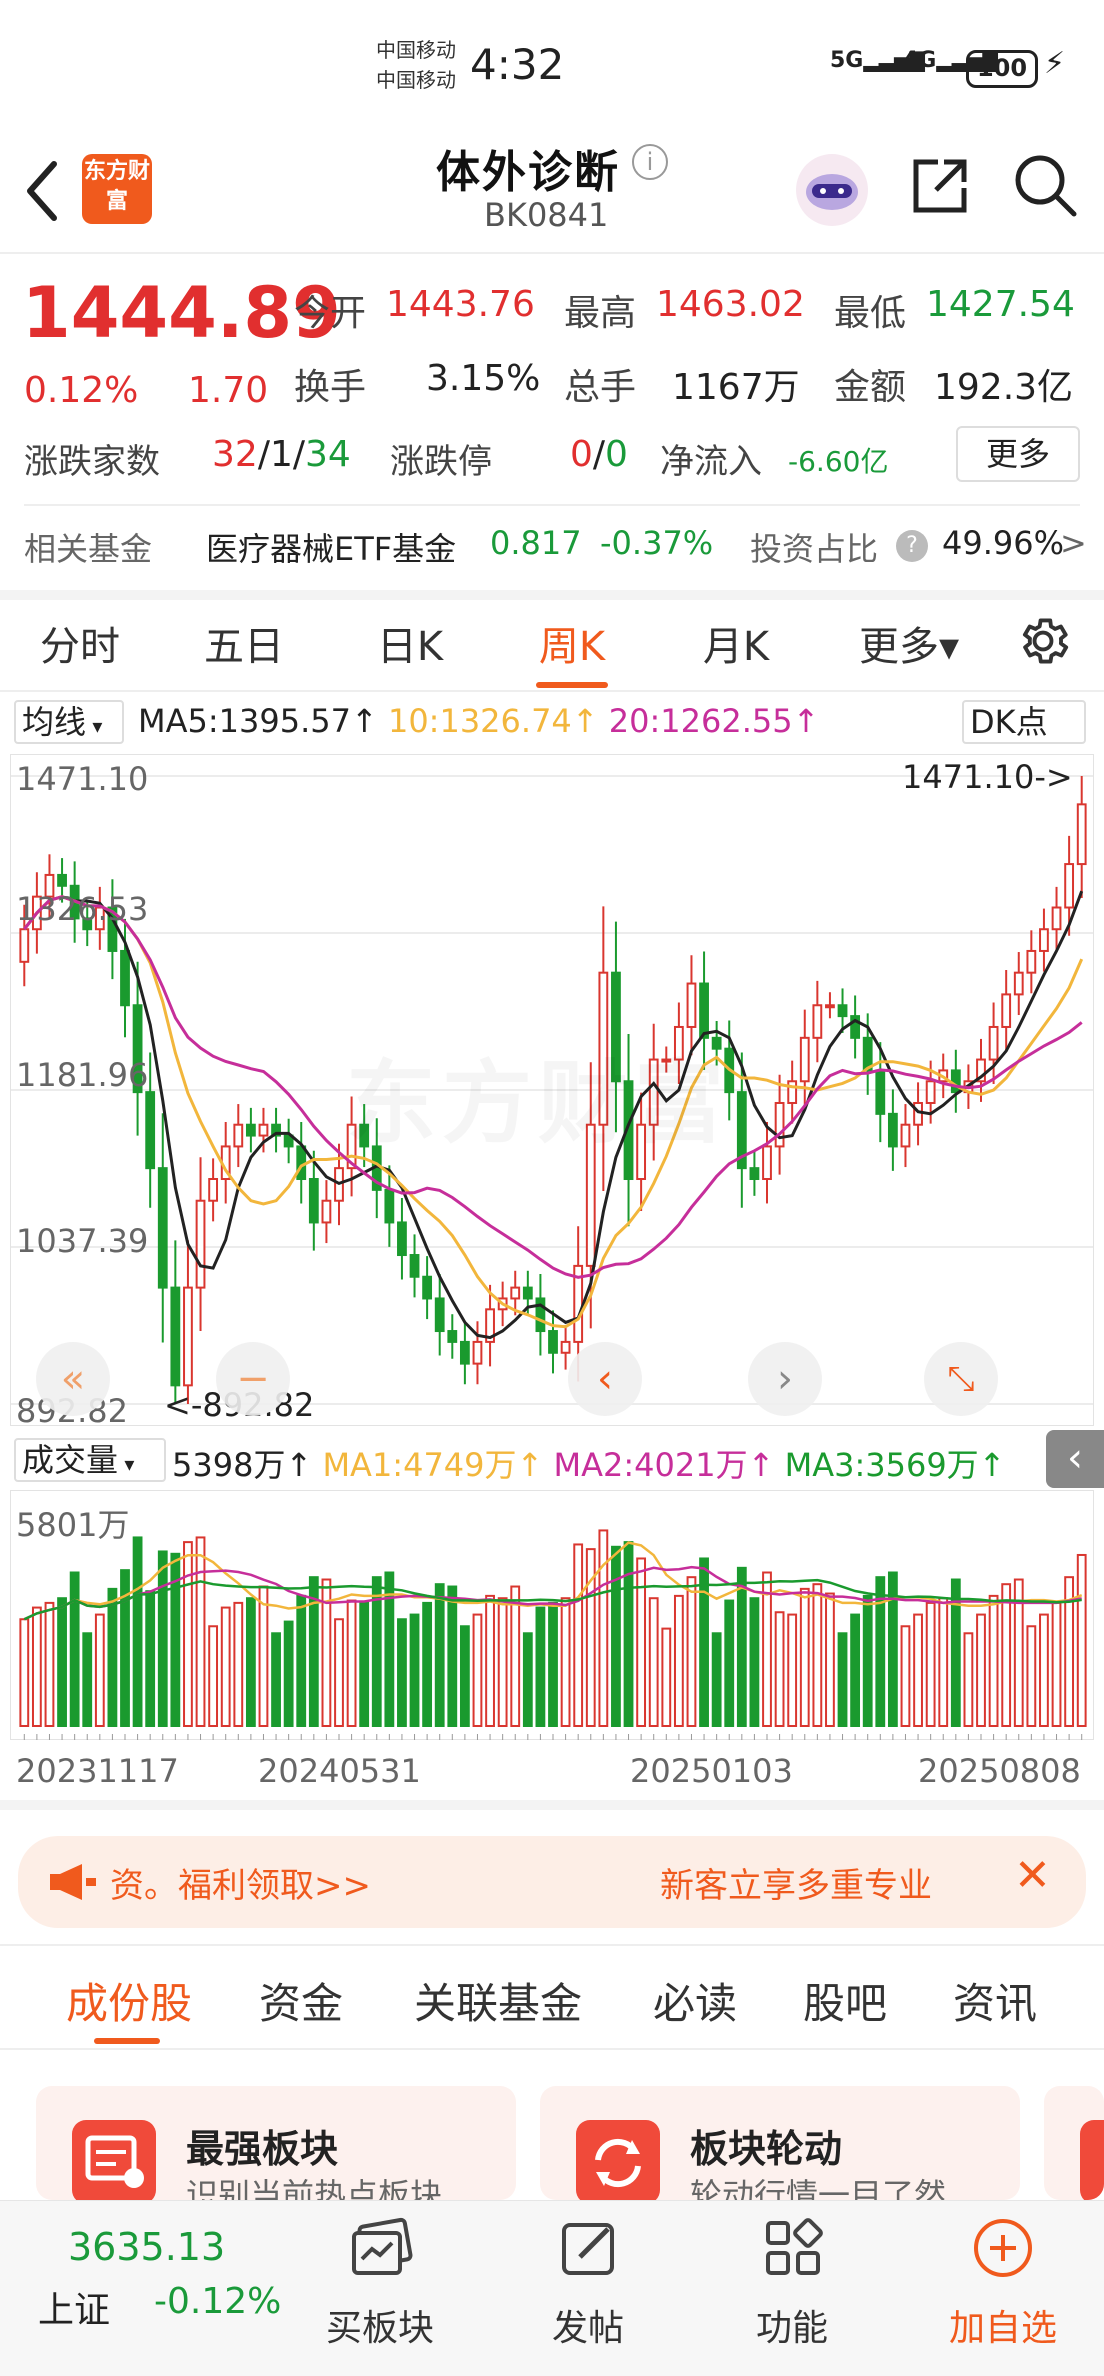  I want to click on x-label-3: 20250103, so click(711, 1771).